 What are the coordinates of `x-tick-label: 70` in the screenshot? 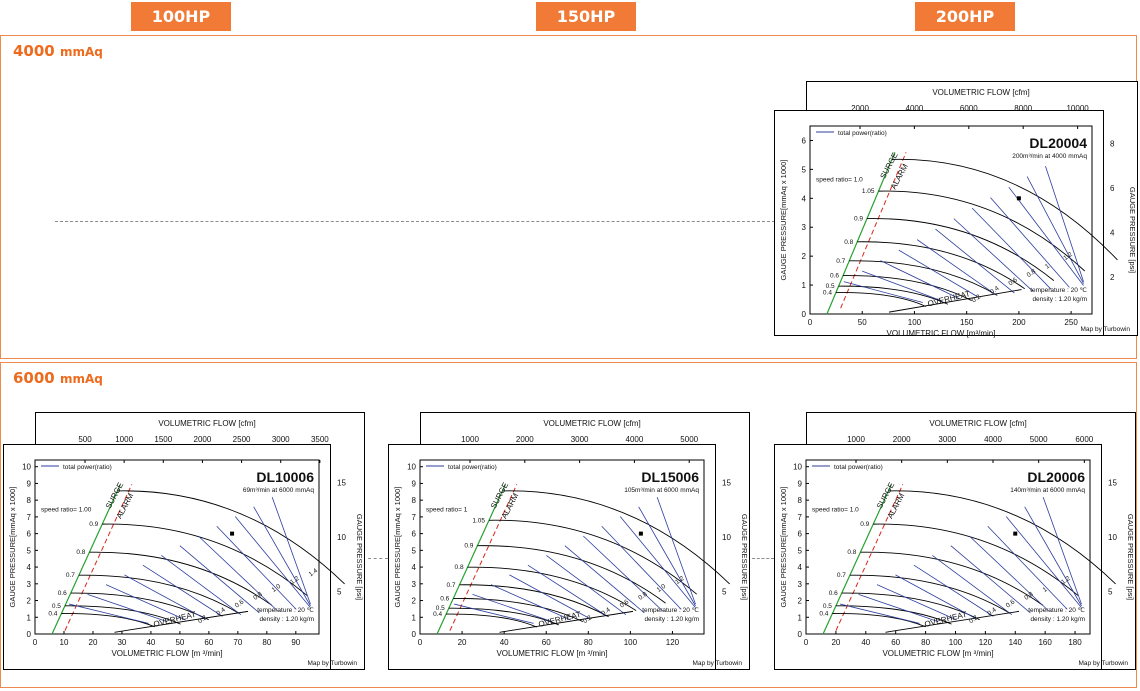 It's located at (237, 642).